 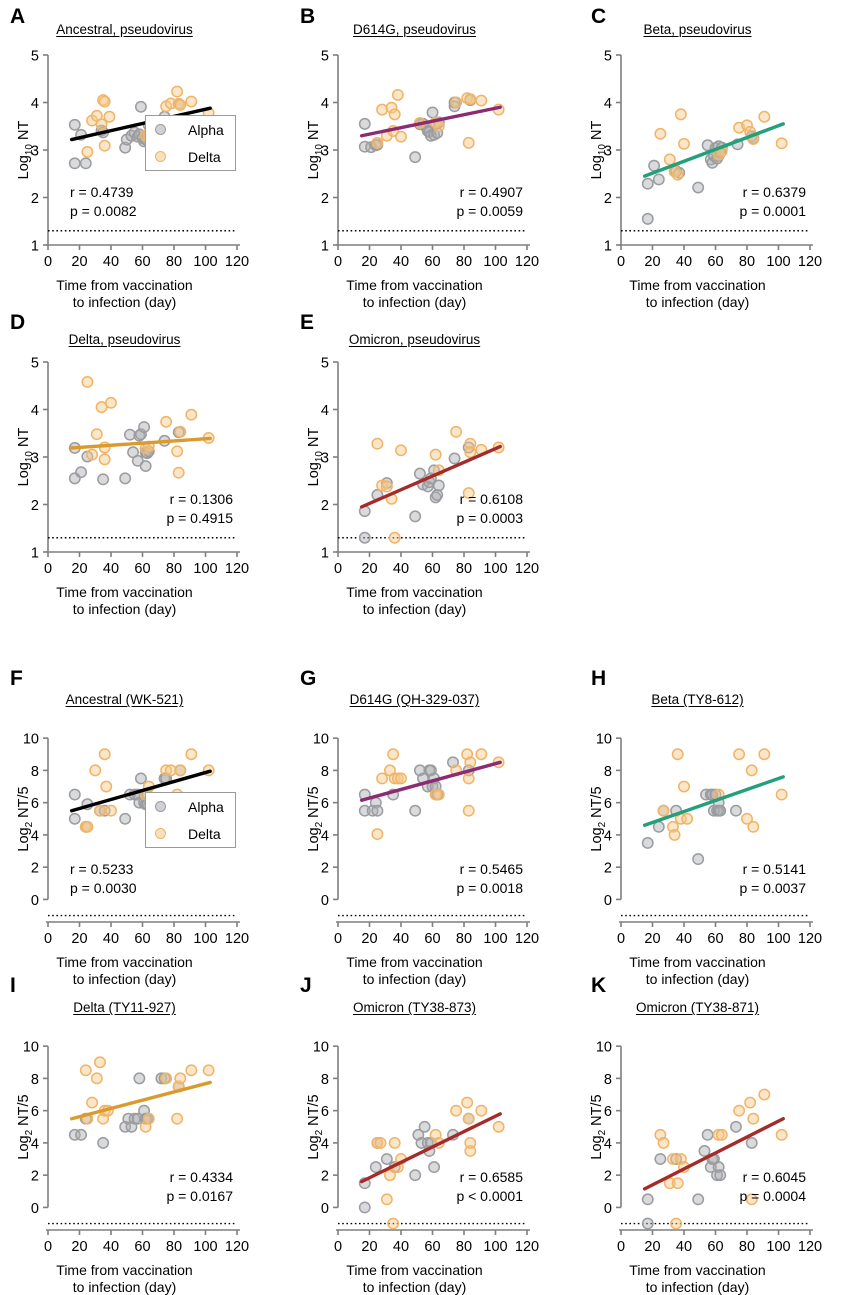 What do you see at coordinates (772, 1195) in the screenshot?
I see `p-value-text: p = 0.0004` at bounding box center [772, 1195].